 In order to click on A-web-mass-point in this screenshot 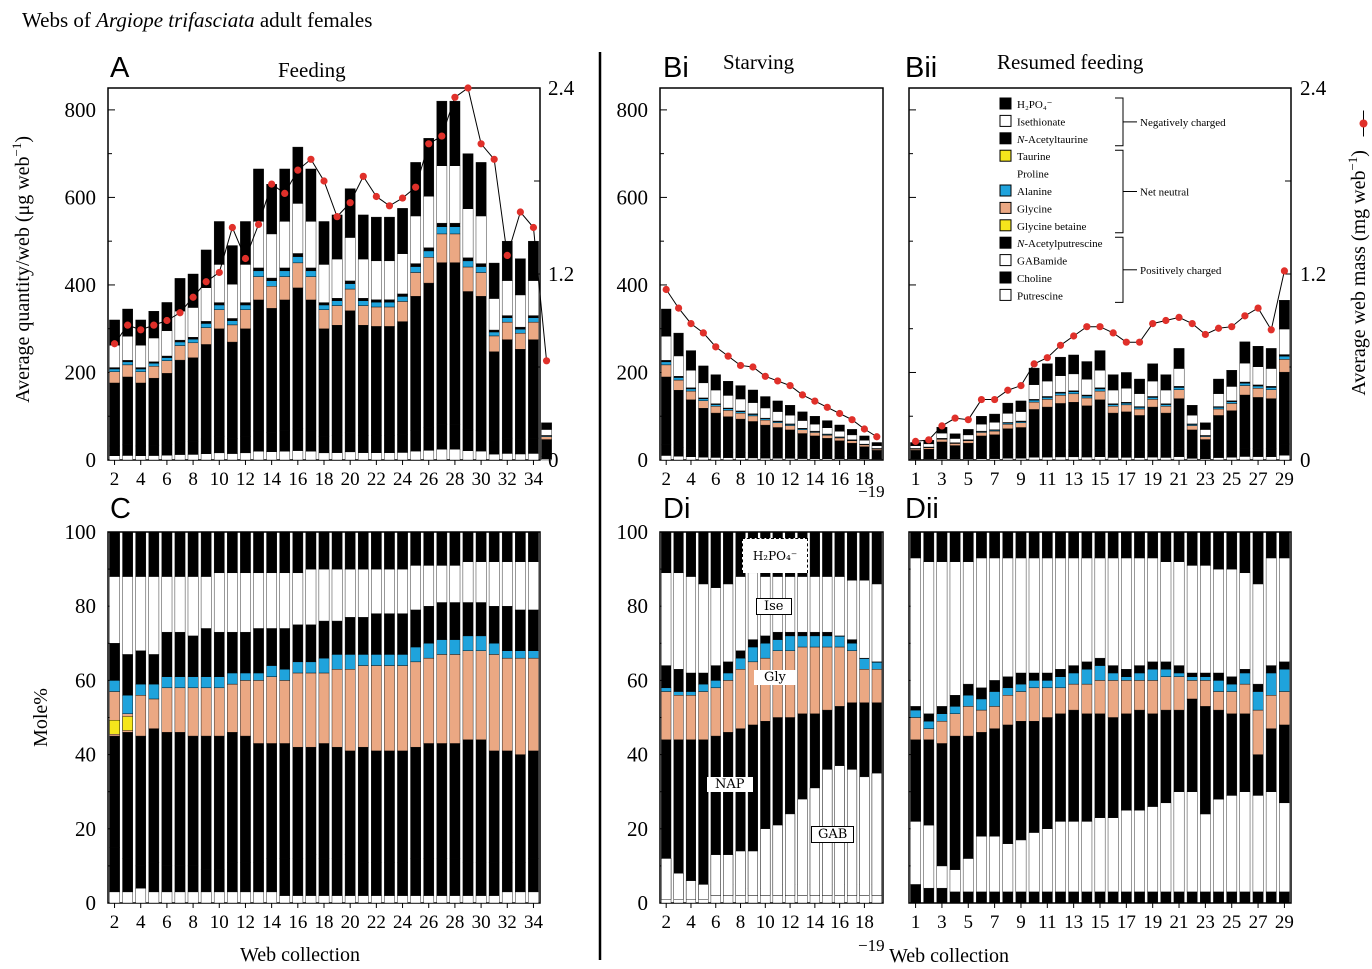, I will do `click(402, 198)`.